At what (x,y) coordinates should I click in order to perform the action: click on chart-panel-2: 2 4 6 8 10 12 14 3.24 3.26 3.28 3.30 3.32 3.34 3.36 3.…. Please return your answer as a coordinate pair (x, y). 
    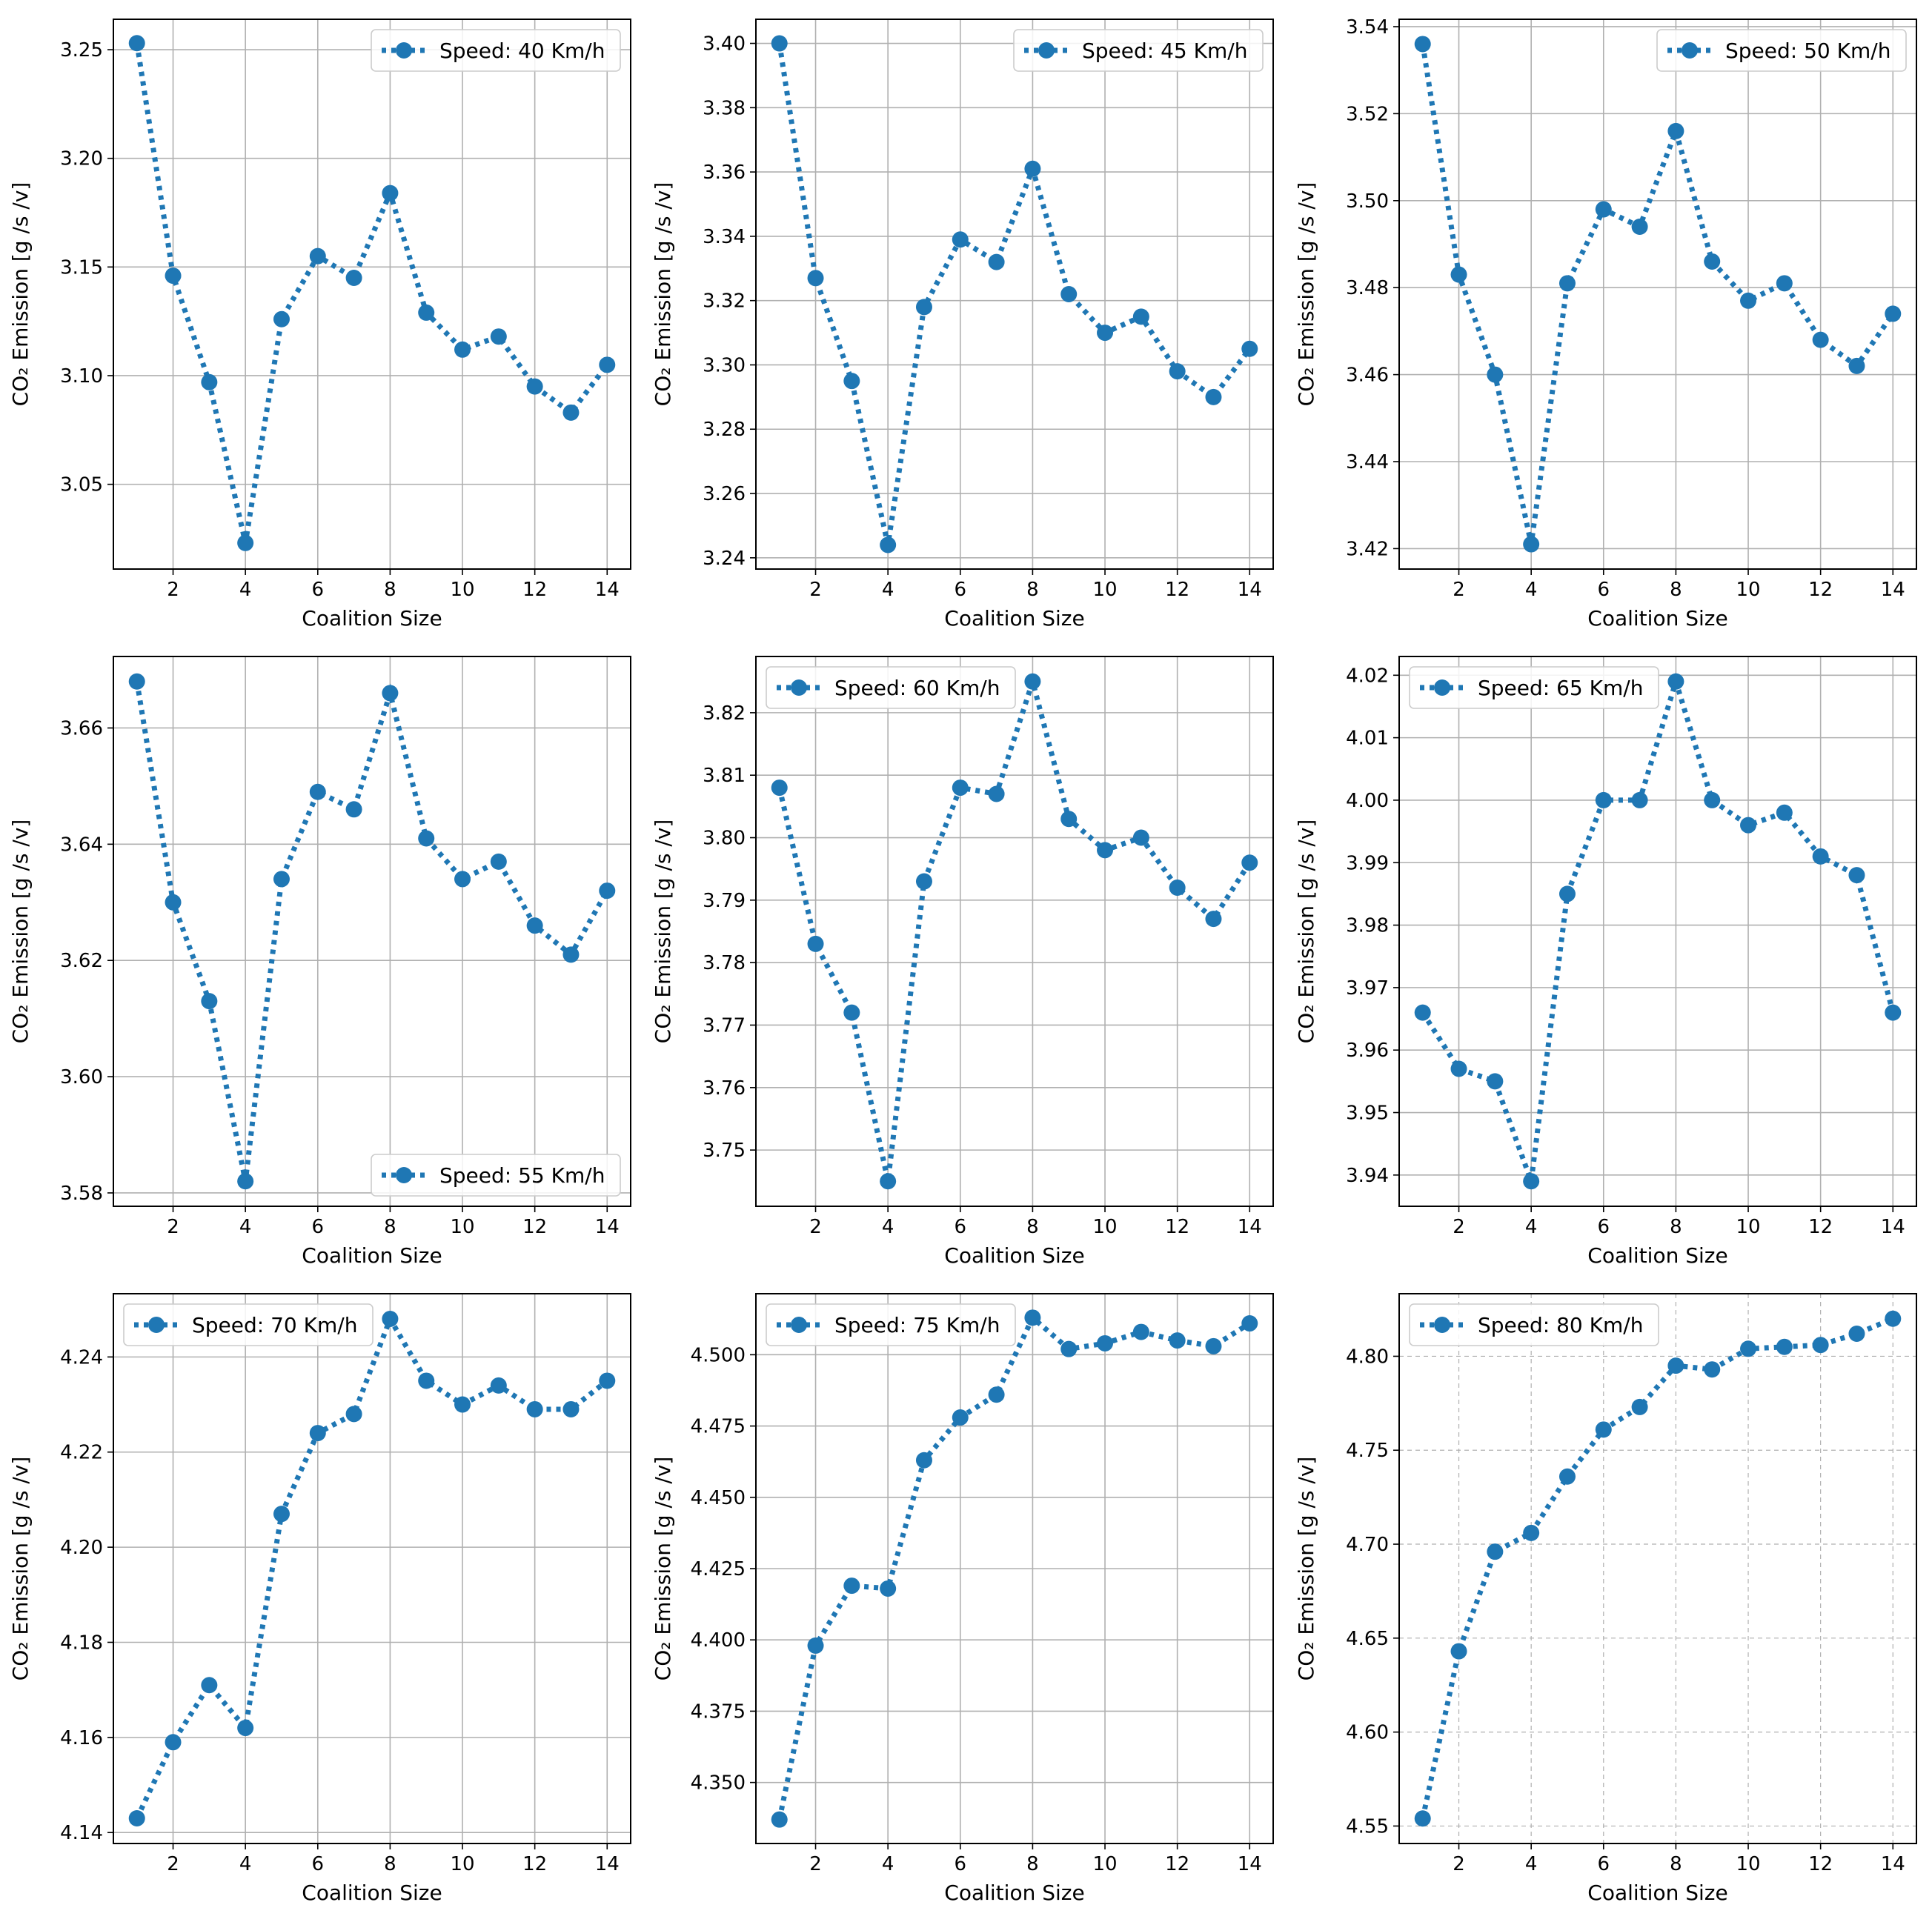
    Looking at the image, I should click on (963, 325).